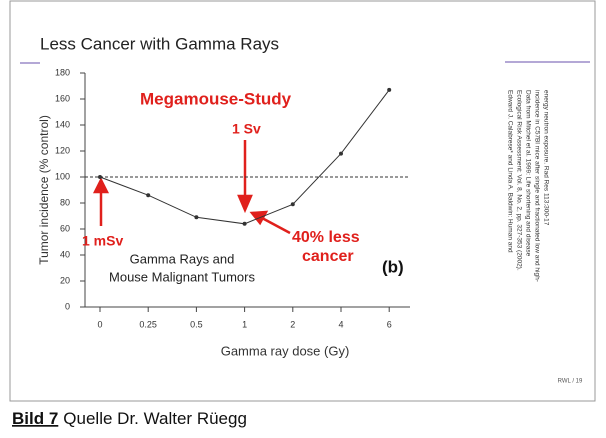  I want to click on y-tick-label: 0, so click(67, 306).